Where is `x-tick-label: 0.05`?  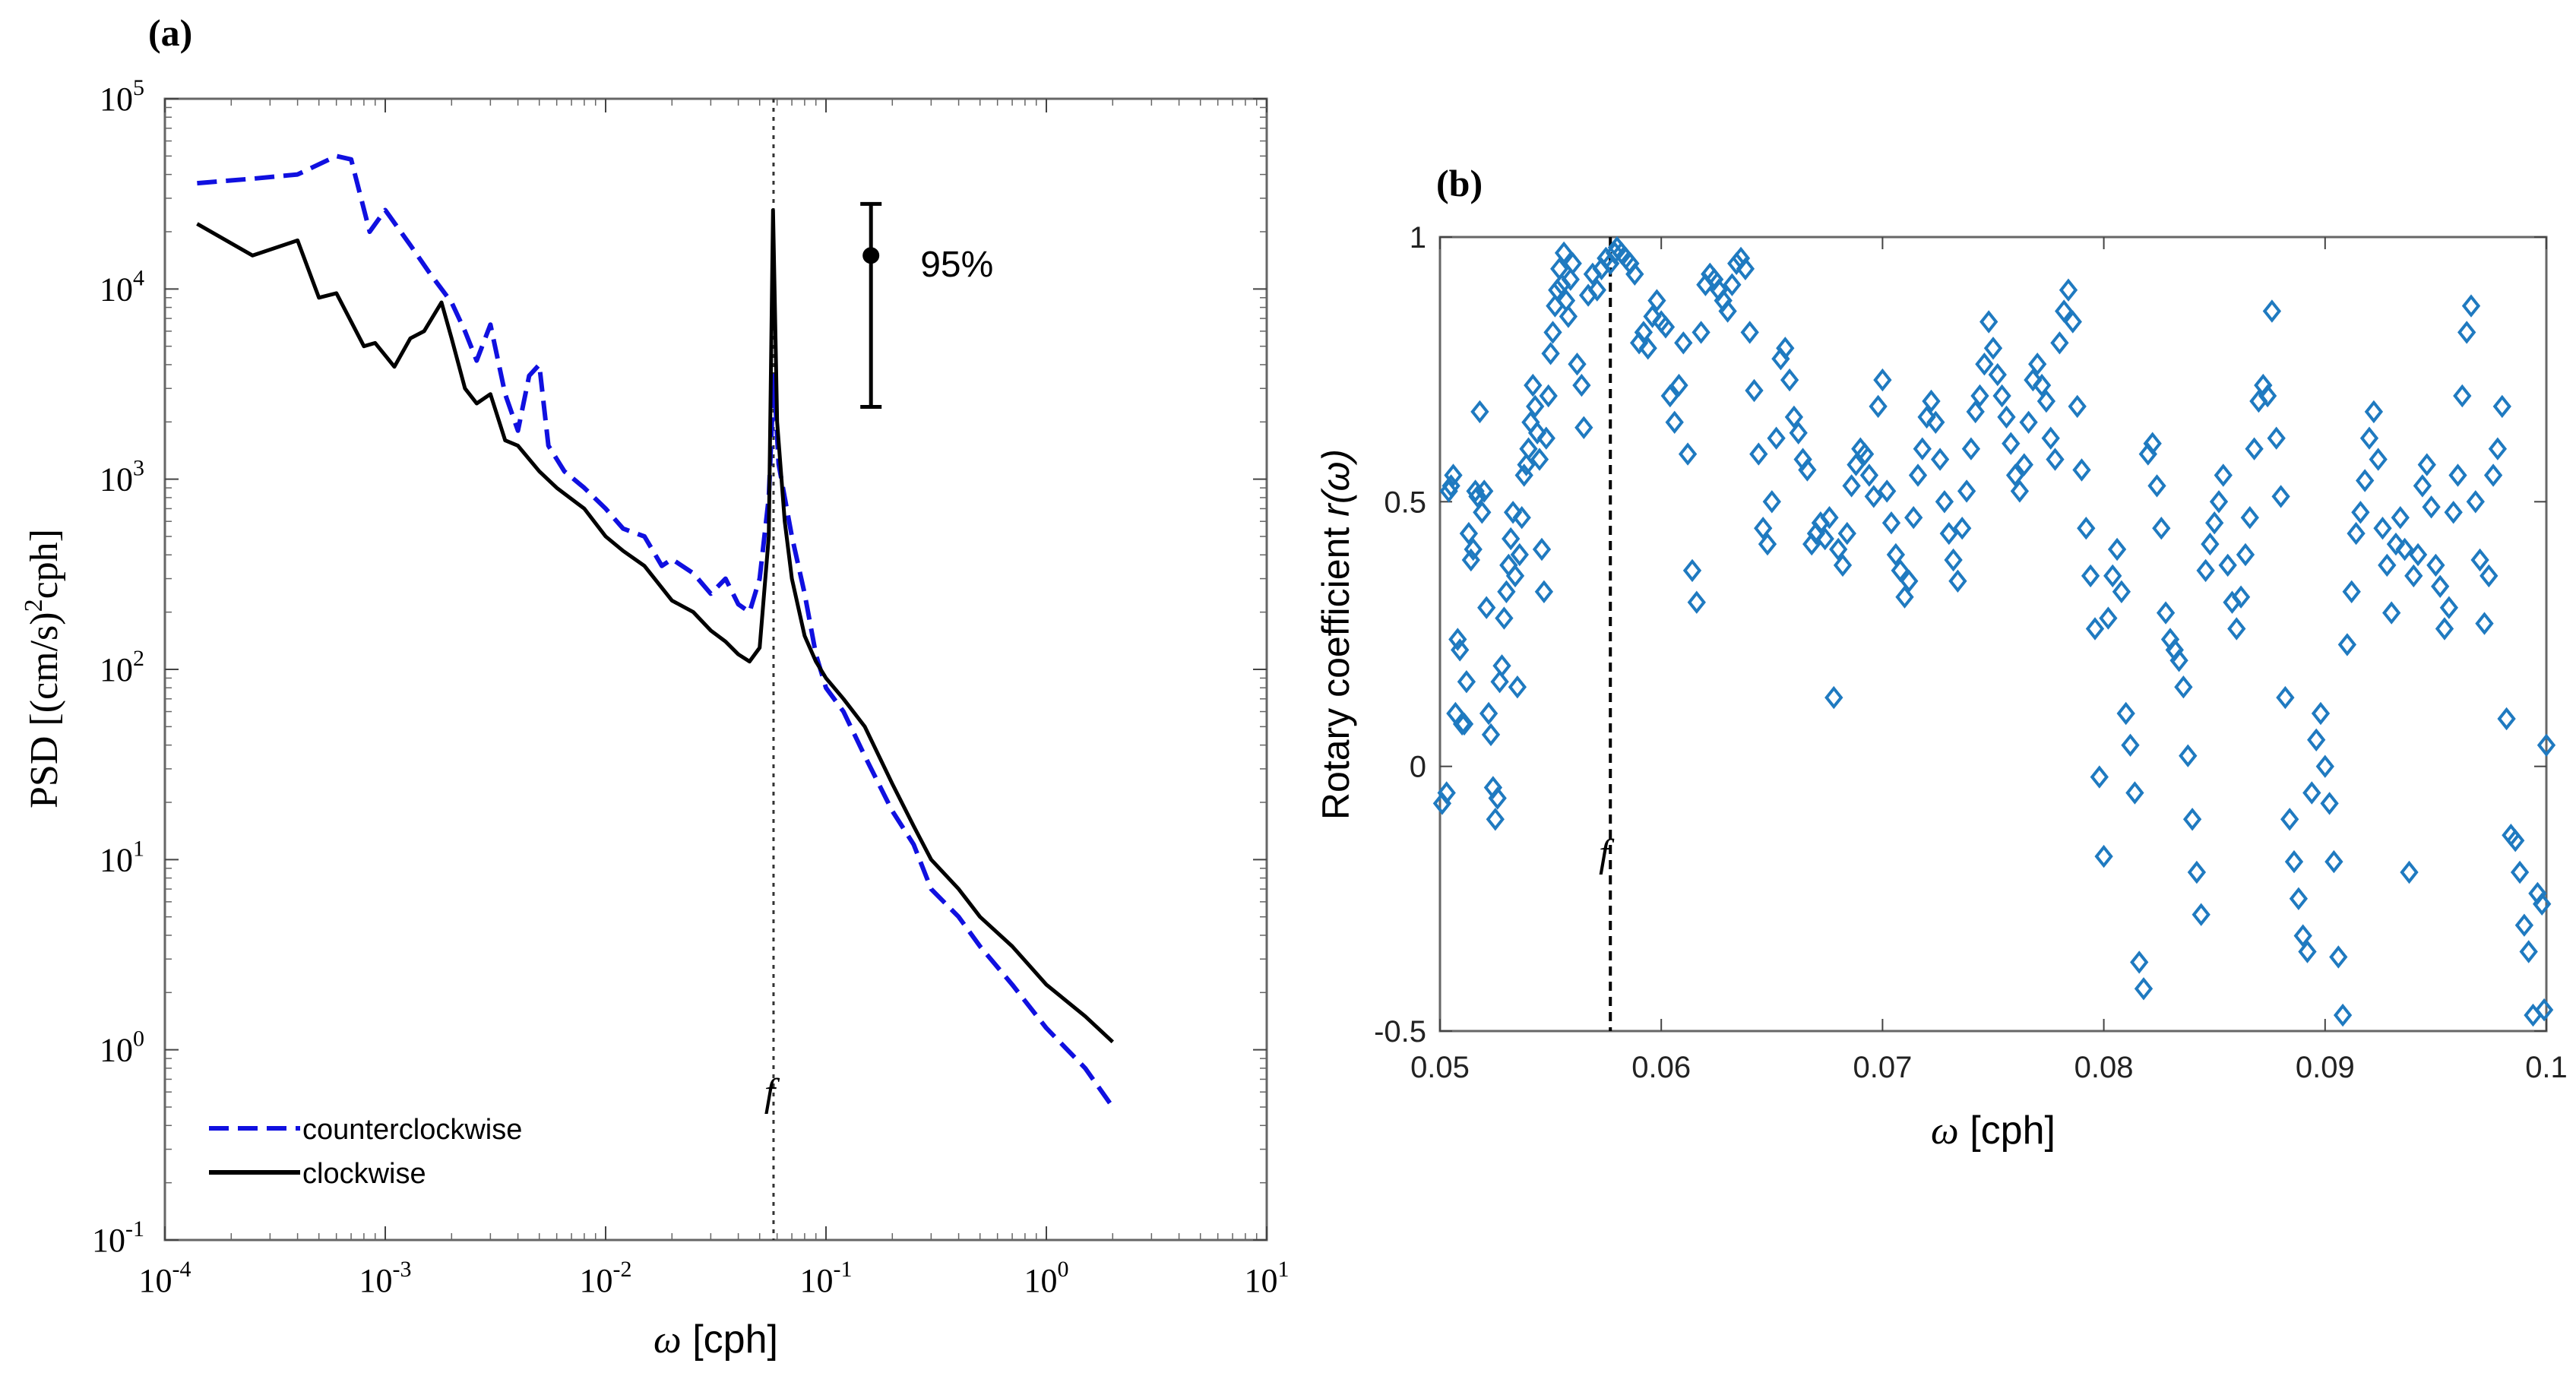 x-tick-label: 0.05 is located at coordinates (1440, 1067).